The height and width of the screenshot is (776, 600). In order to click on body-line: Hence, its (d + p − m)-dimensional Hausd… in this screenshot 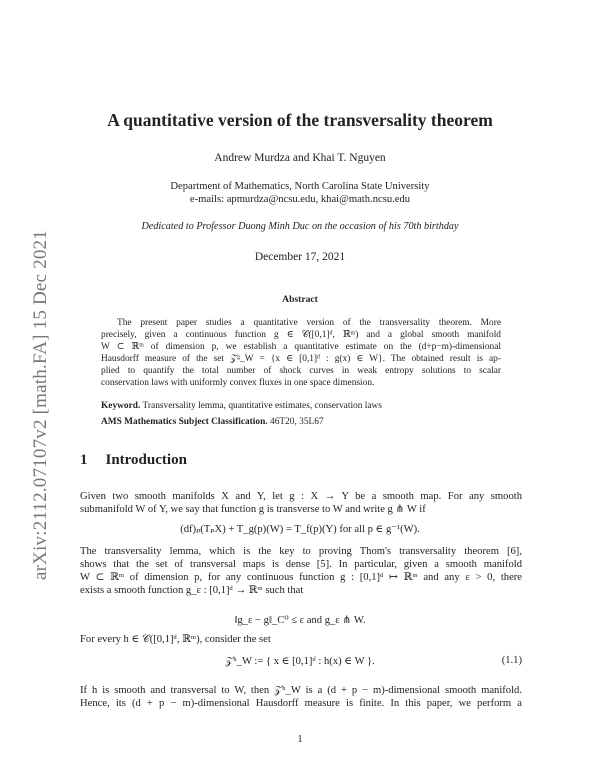, I will do `click(301, 703)`.